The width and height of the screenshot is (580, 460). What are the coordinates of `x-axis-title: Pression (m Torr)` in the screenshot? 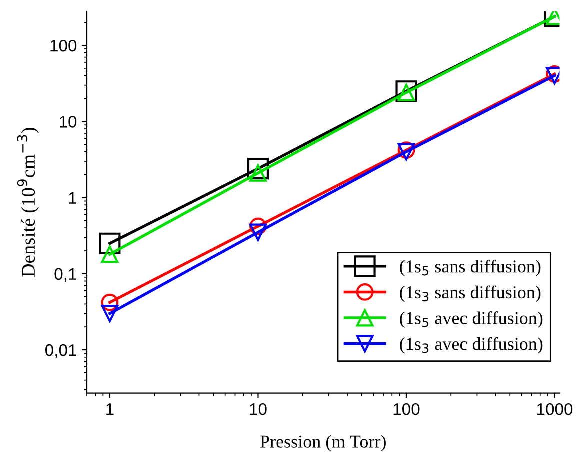 It's located at (323, 443).